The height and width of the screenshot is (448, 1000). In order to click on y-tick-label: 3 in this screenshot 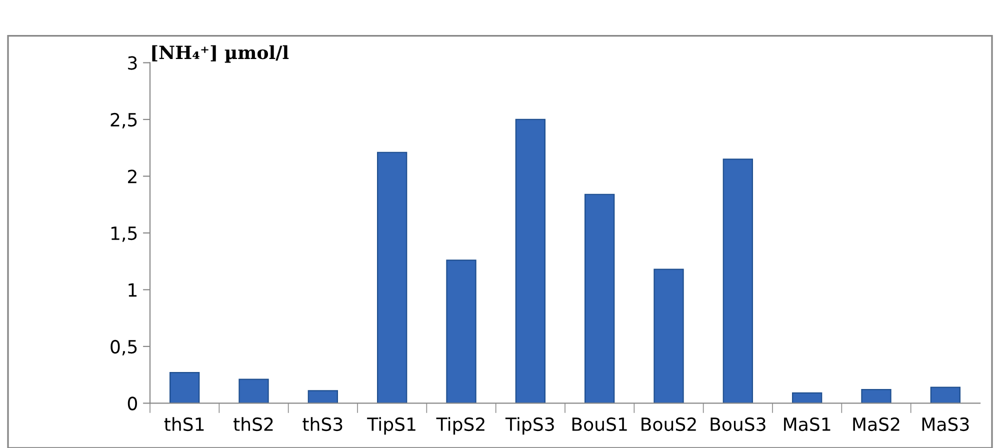, I will do `click(132, 63)`.